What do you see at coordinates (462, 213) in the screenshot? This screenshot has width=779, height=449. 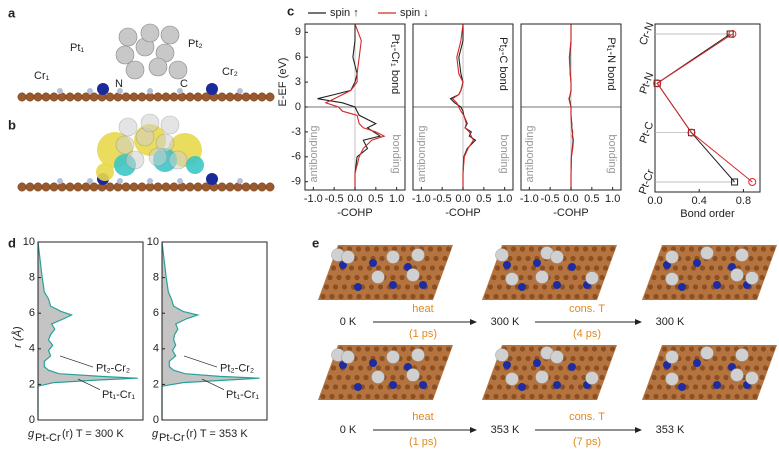 I see `x-axis-label: -COHP` at bounding box center [462, 213].